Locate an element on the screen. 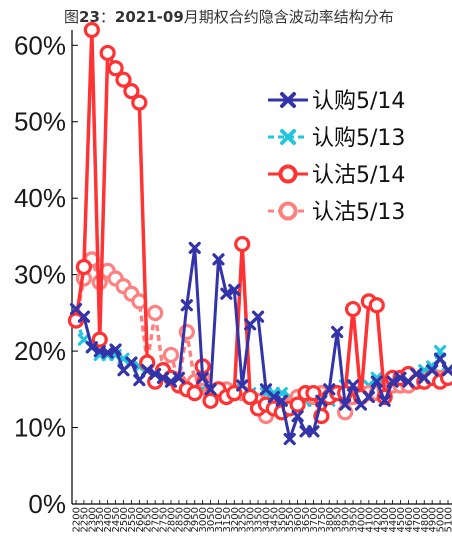 The image size is (452, 539). x-tick-label: 2200 is located at coordinates (77, 519).